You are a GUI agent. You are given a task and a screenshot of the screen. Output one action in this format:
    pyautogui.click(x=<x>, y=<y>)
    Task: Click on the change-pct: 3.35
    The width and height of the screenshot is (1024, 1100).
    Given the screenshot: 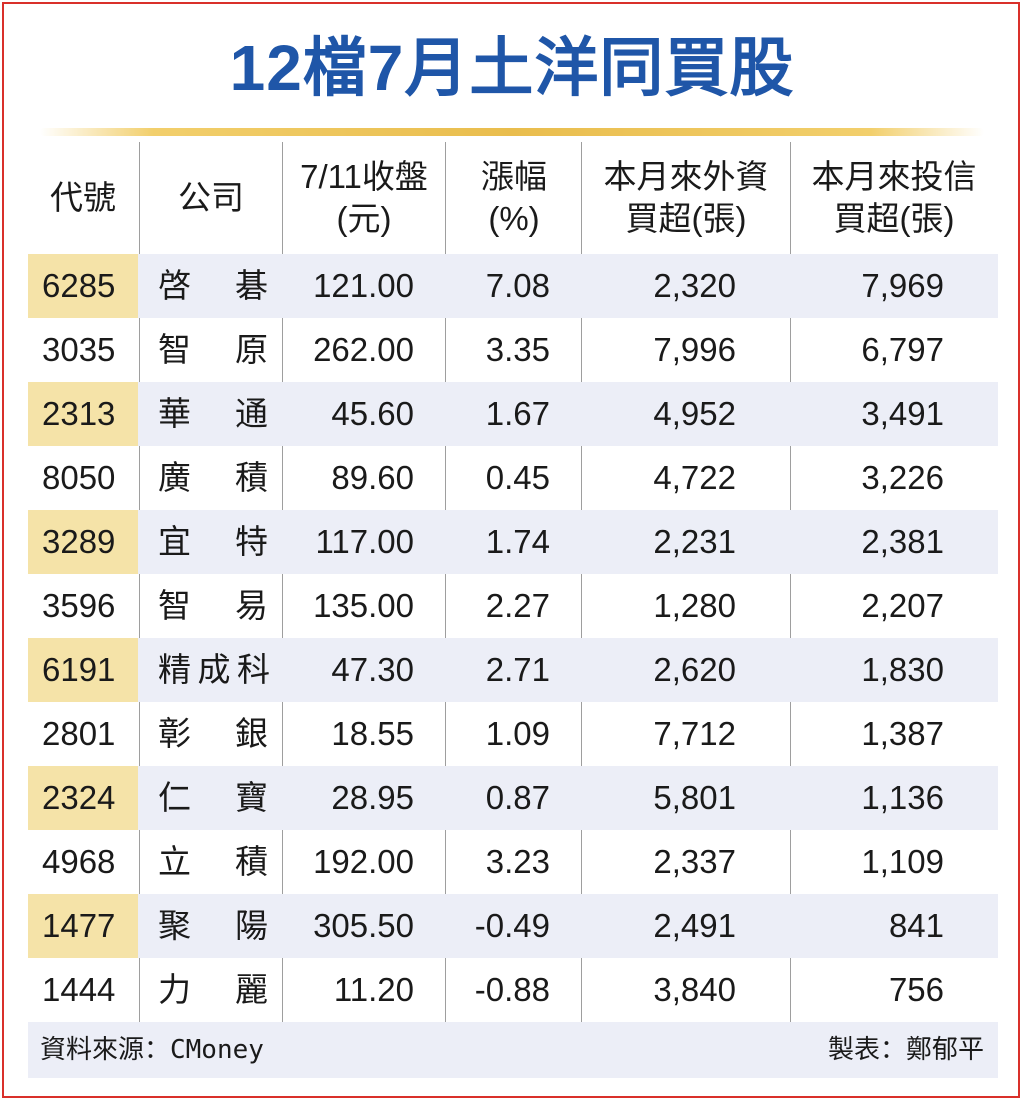 What is the action you would take?
    pyautogui.click(x=517, y=349)
    